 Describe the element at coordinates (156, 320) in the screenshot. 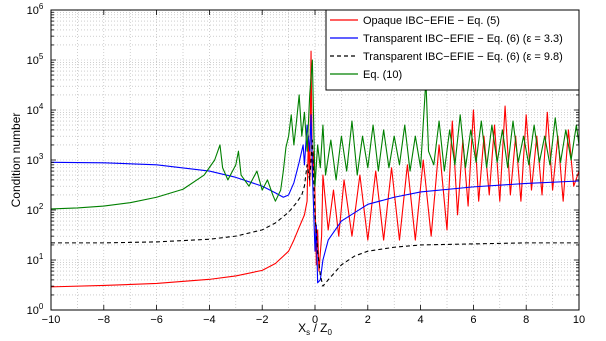

I see `x-tick-label: −6` at that location.